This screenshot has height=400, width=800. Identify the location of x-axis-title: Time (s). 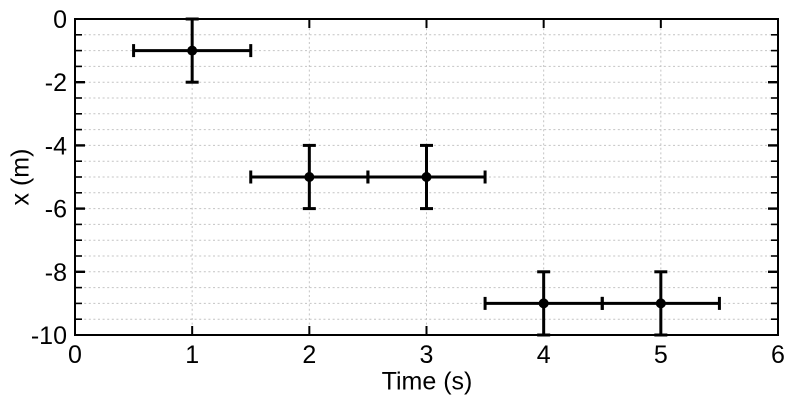
(427, 381).